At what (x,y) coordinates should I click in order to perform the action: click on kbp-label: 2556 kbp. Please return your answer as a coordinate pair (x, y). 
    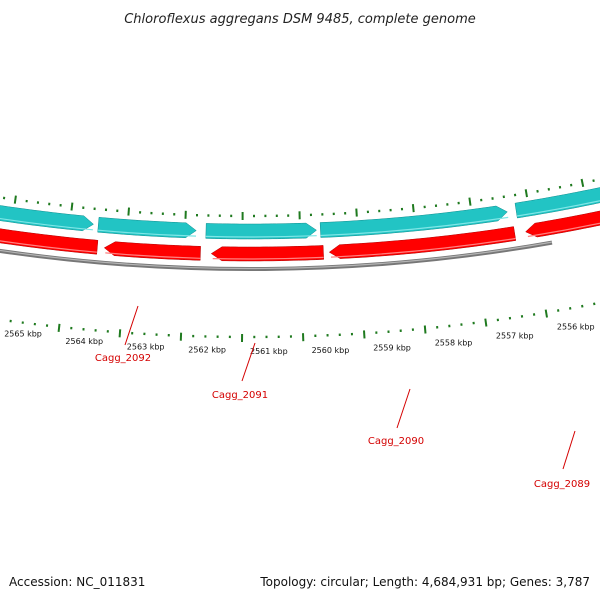
    Looking at the image, I should click on (576, 326).